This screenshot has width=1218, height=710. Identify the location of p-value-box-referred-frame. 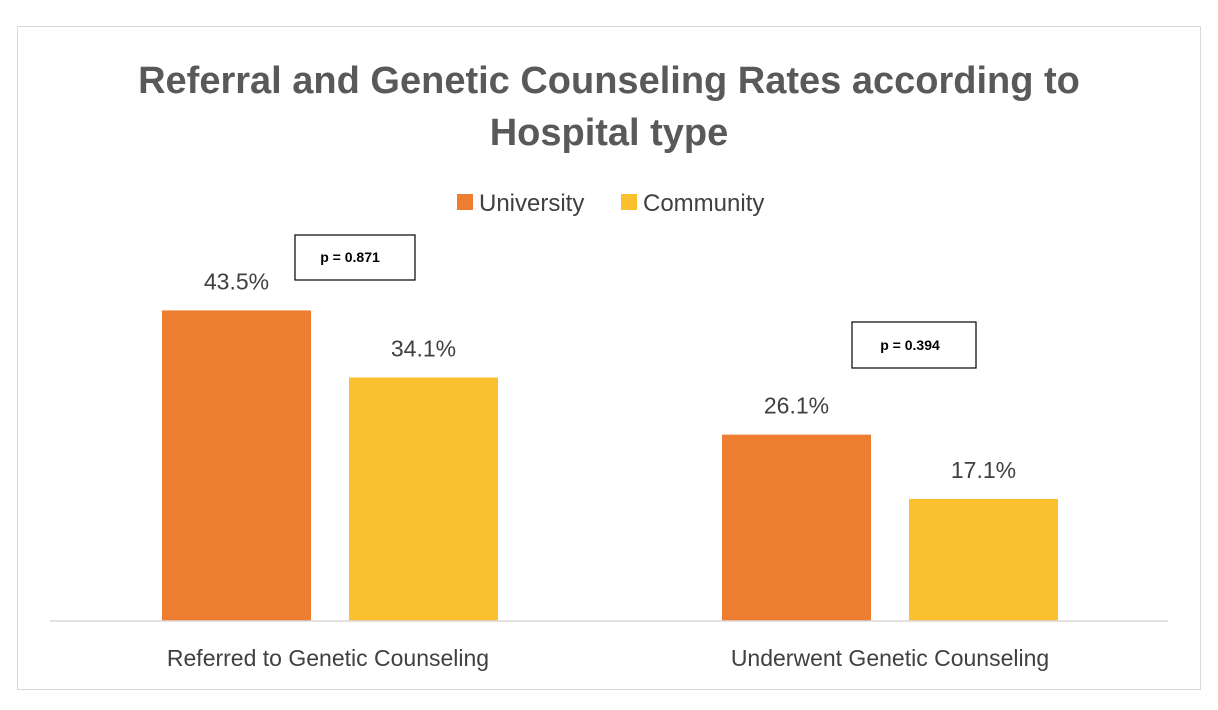
(355, 257).